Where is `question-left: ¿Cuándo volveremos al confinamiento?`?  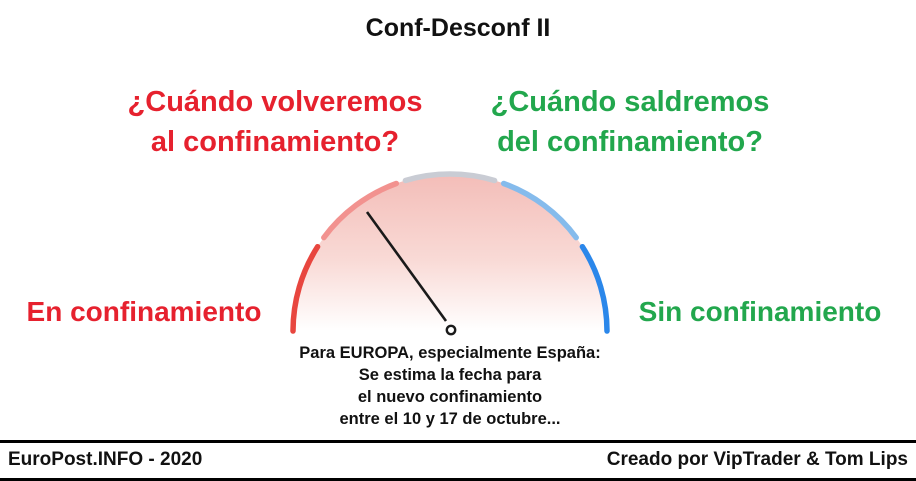 question-left: ¿Cuándo volveremos al confinamiento? is located at coordinates (275, 122).